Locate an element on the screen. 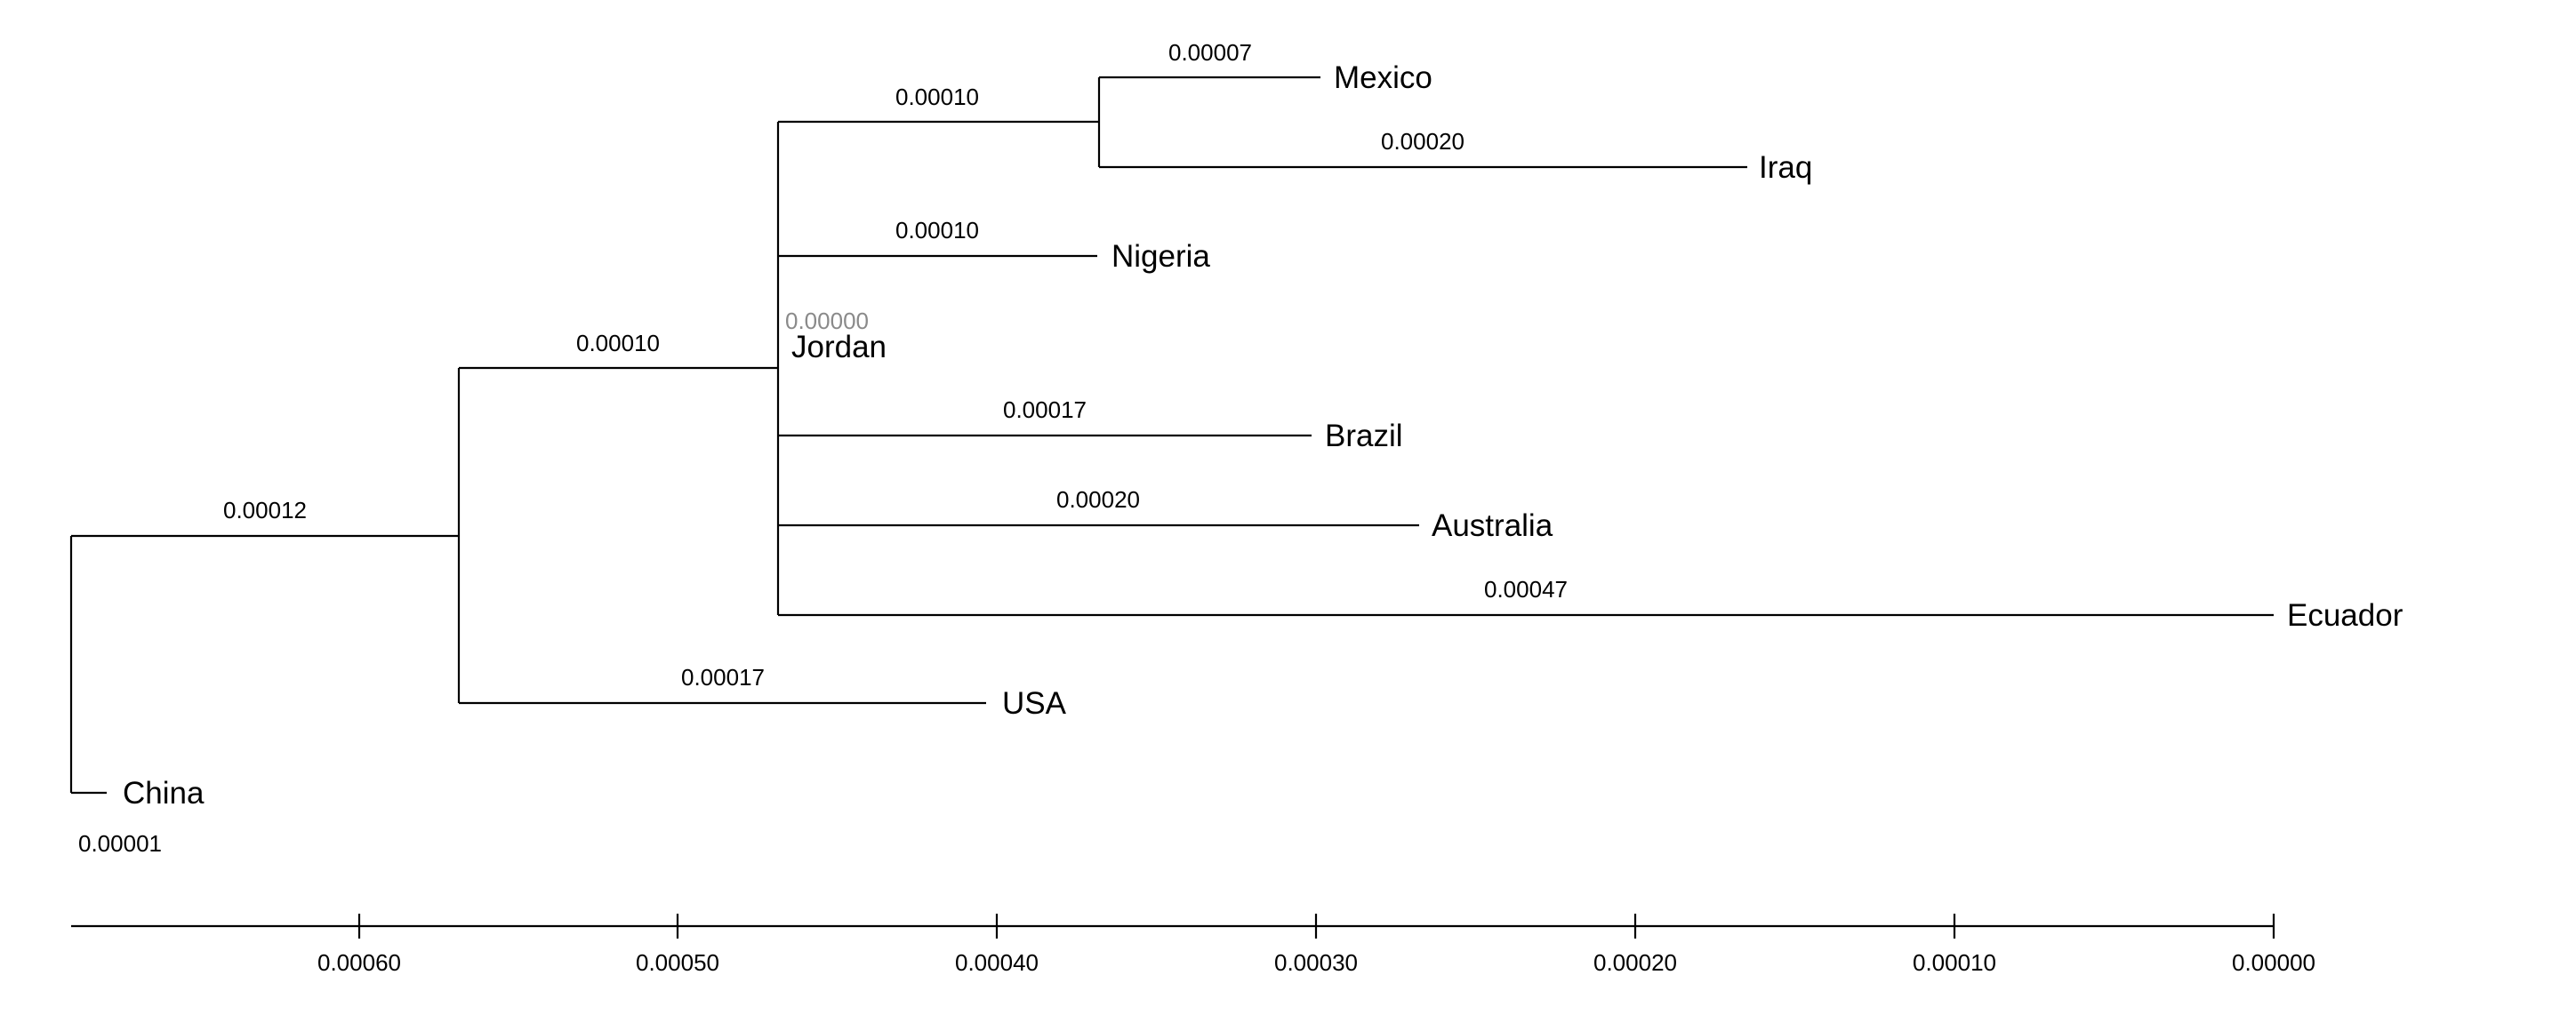 Image resolution: width=2576 pixels, height=1015 pixels. nigeria-branch-length: 0.00010 is located at coordinates (937, 231).